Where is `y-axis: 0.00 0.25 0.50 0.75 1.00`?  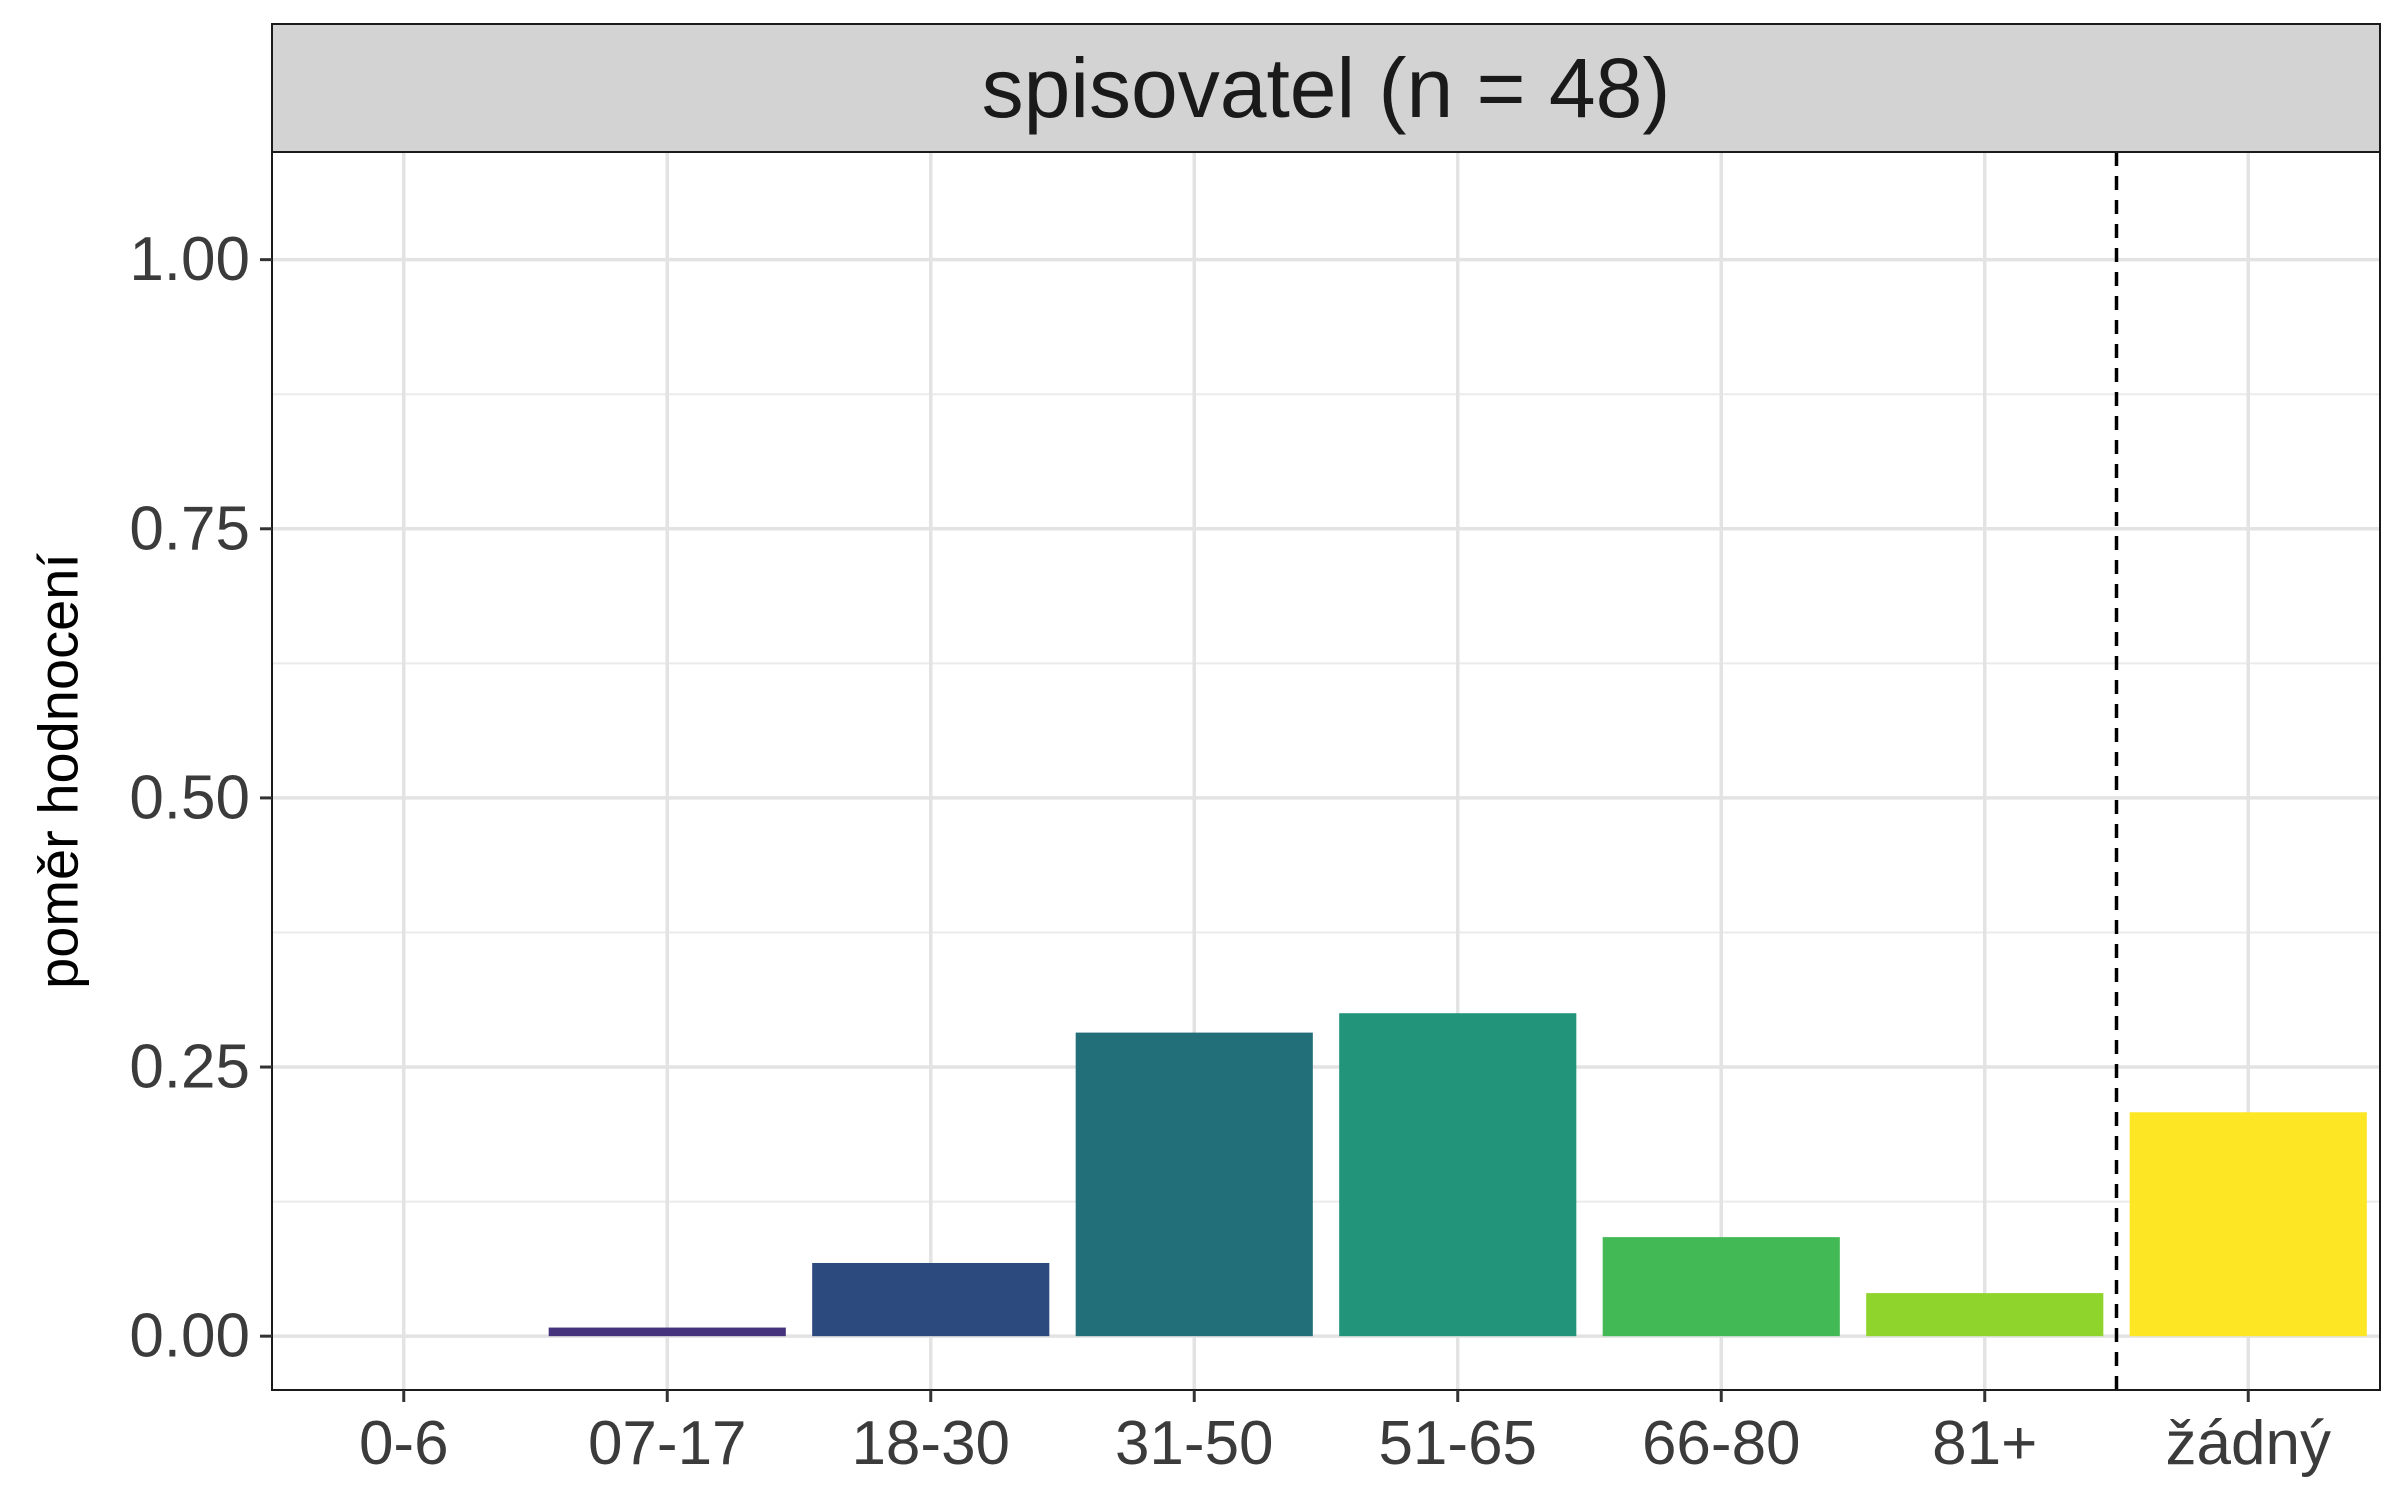 y-axis: 0.00 0.25 0.50 0.75 1.00 is located at coordinates (200, 798).